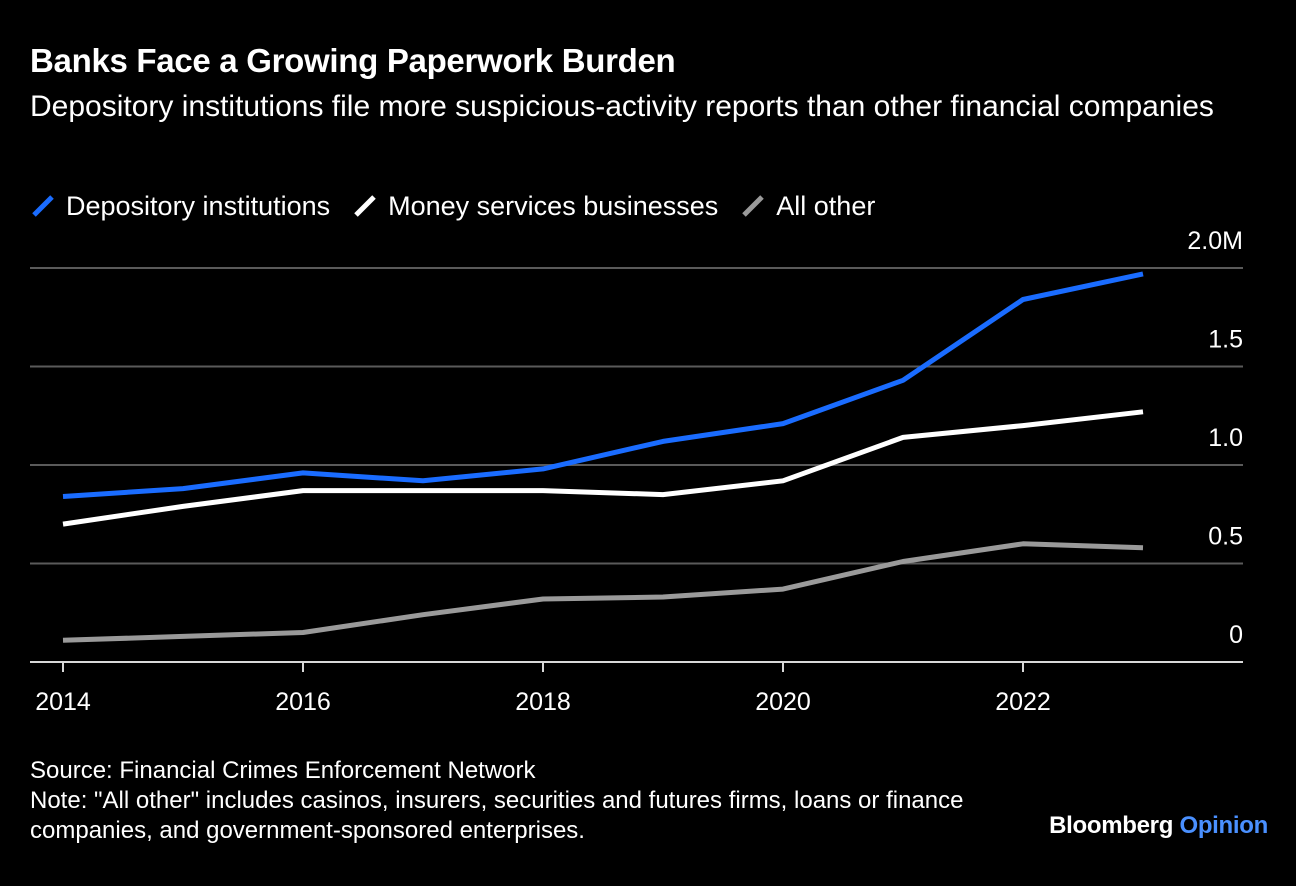 Image resolution: width=1296 pixels, height=886 pixels. I want to click on y-tick-label: 2.0M, so click(1215, 241).